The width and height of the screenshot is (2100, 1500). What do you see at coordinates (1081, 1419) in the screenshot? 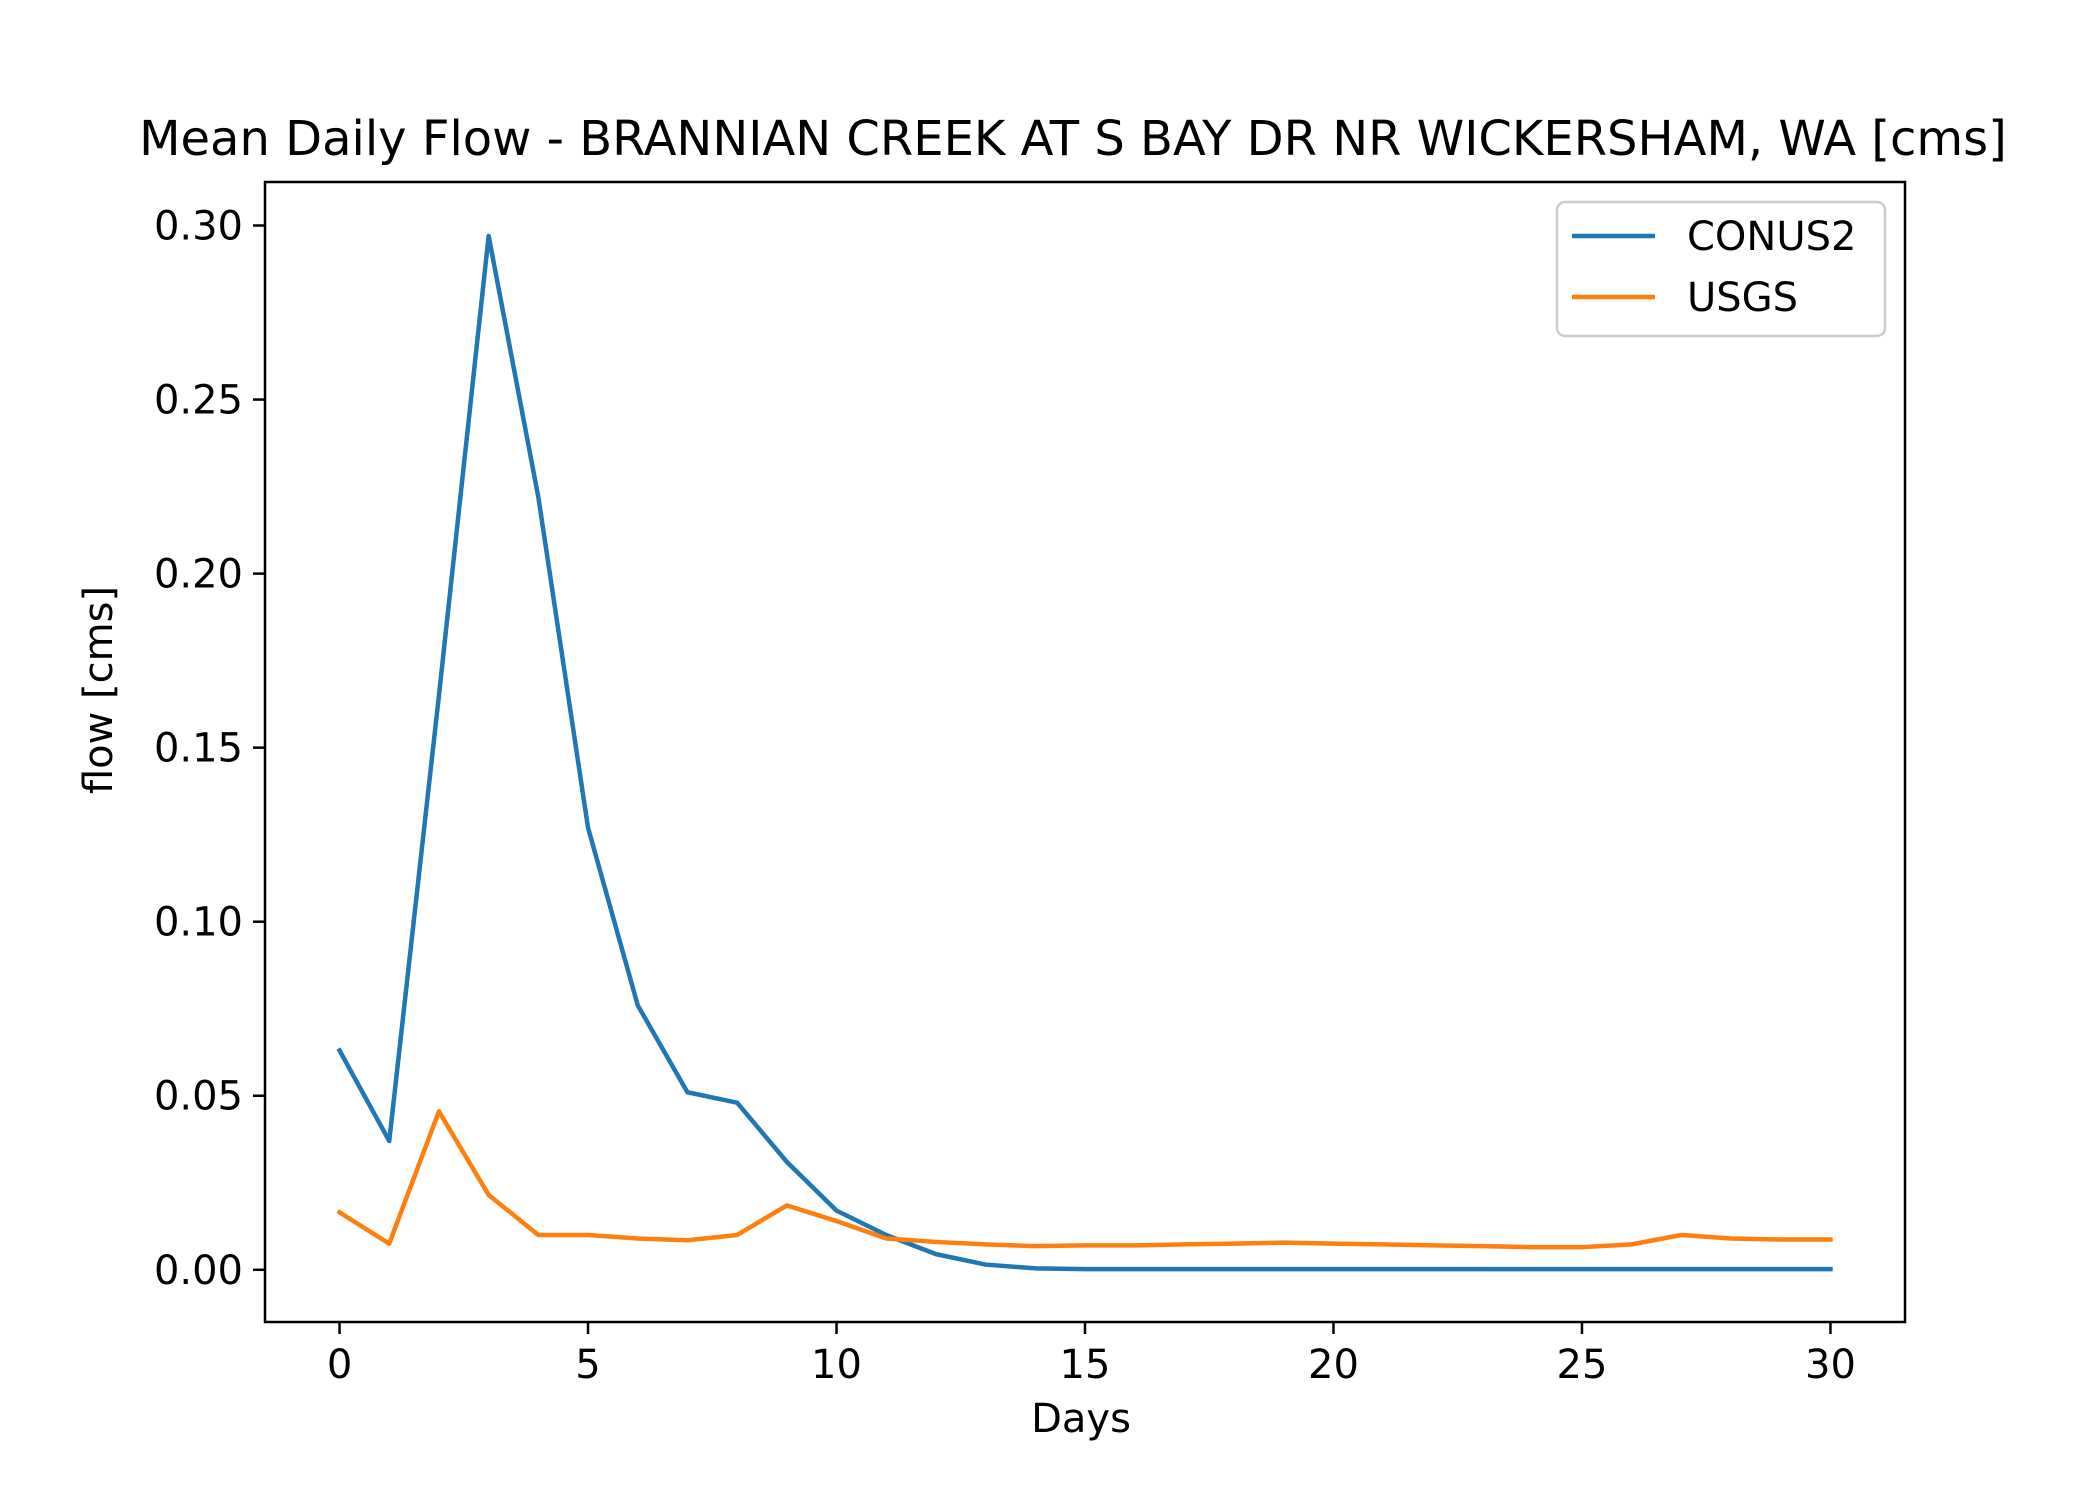
I see `x-axis-title: Days` at bounding box center [1081, 1419].